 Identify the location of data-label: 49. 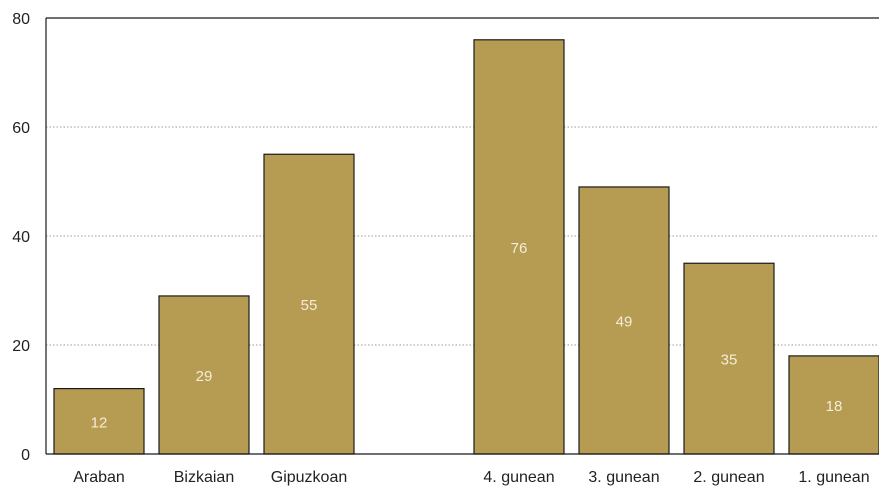
(624, 321).